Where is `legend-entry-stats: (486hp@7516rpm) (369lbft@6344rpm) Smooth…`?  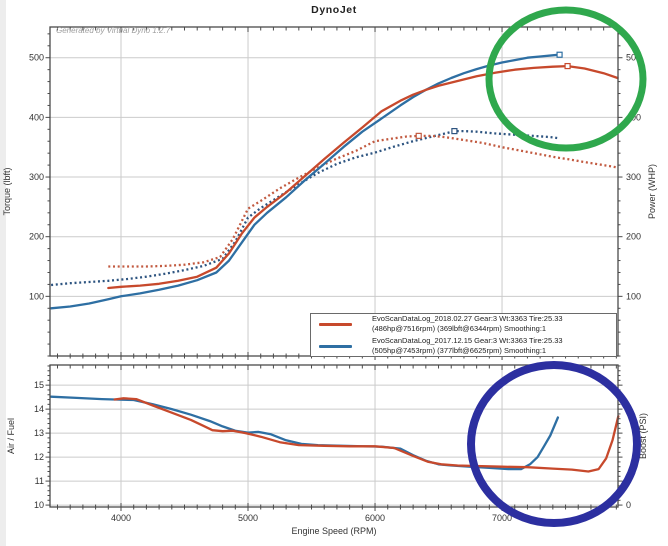
legend-entry-stats: (486hp@7516rpm) (369lbft@6344rpm) Smooth… is located at coordinates (459, 328).